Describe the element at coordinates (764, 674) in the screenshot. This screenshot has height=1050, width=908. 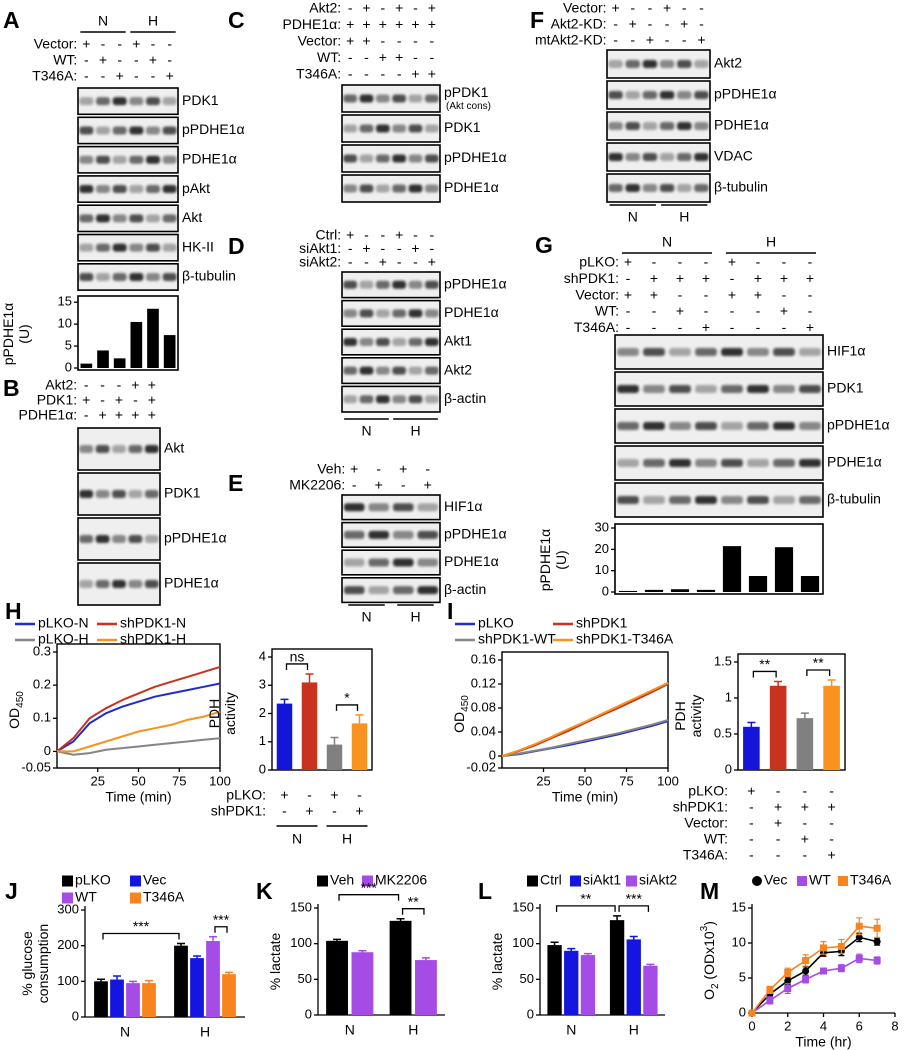
I see `significance-bracket` at that location.